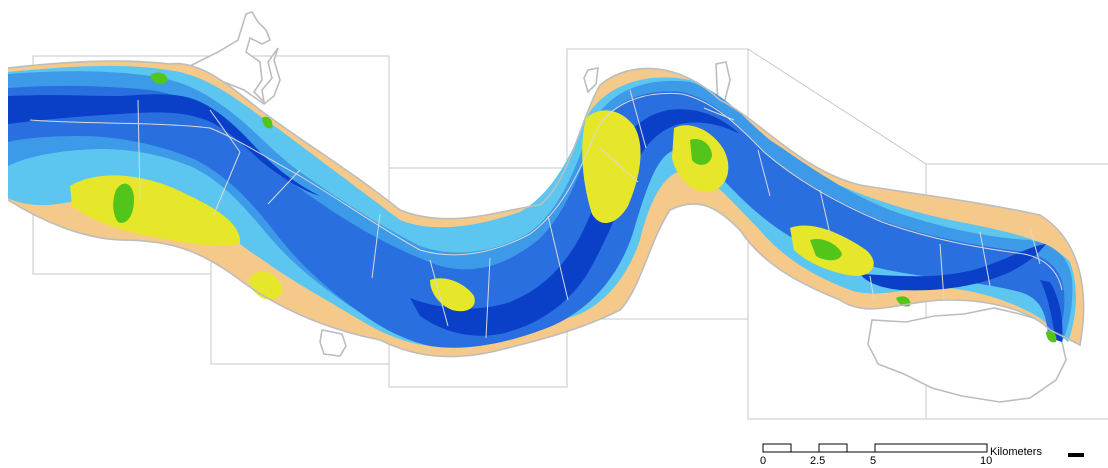 Image resolution: width=1108 pixels, height=468 pixels. I want to click on scale-tick-2-5: 2.5, so click(817, 461).